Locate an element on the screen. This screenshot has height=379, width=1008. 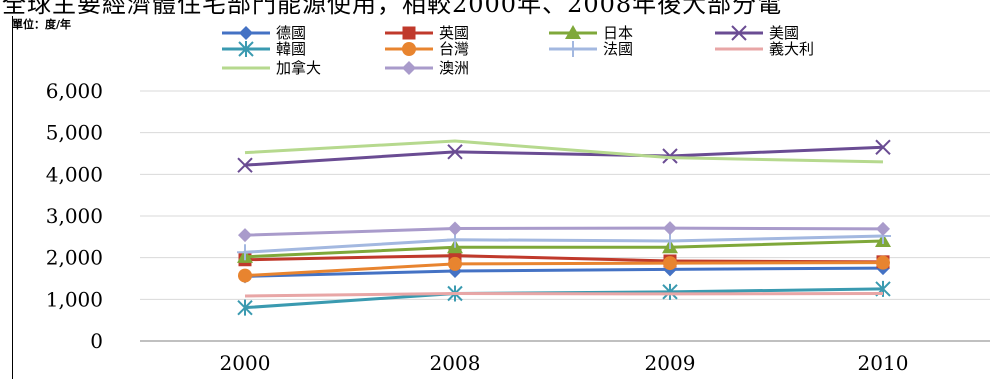
y-tick-label: 2,000 is located at coordinates (74, 258).